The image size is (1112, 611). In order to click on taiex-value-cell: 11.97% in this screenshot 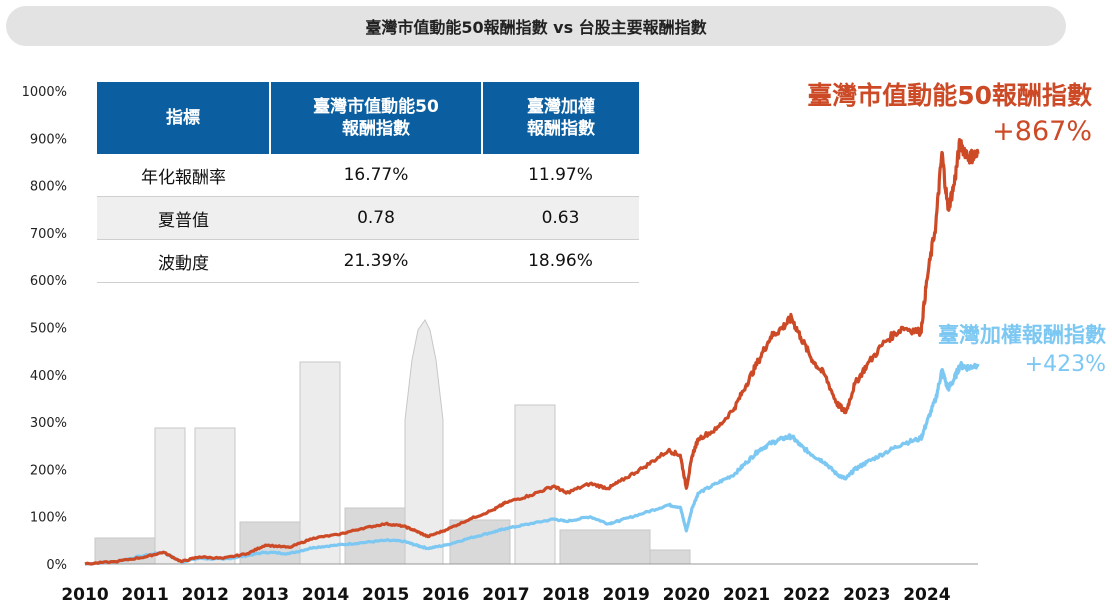, I will do `click(560, 175)`.